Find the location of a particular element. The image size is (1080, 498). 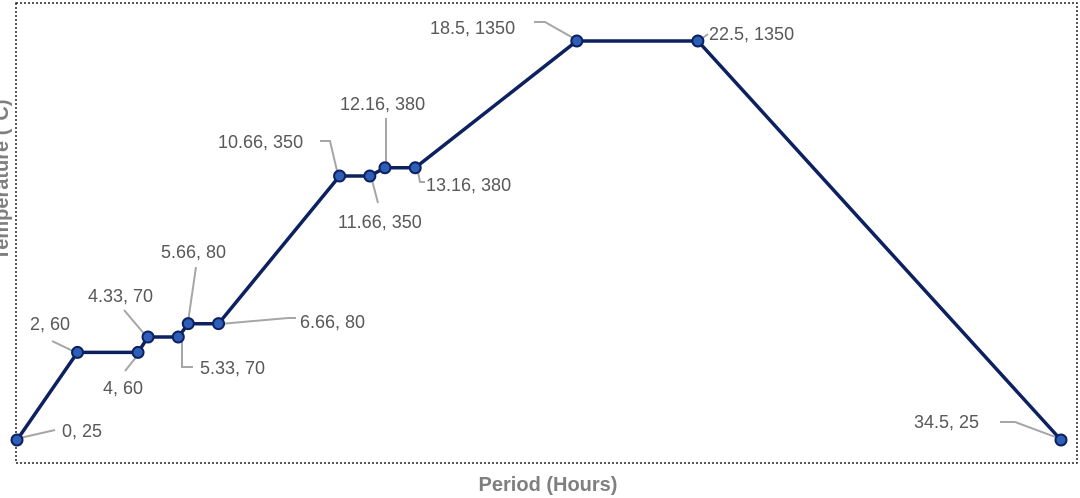

data-label: 34.5, 25 is located at coordinates (946, 422).